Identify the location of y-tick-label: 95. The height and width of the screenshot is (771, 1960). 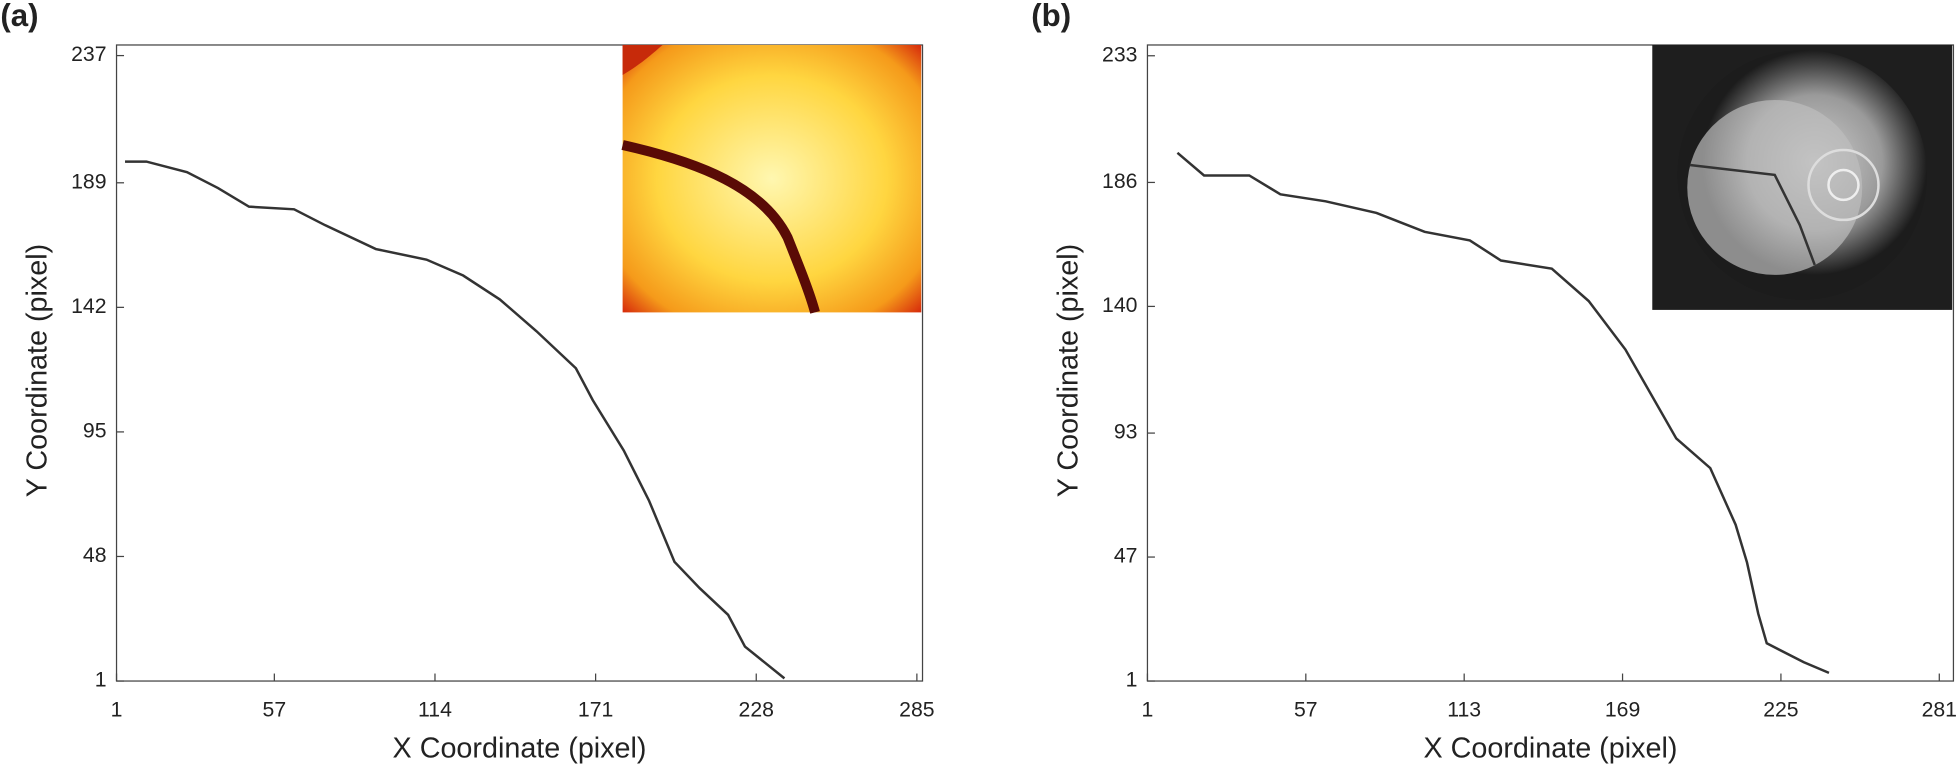
(95, 431).